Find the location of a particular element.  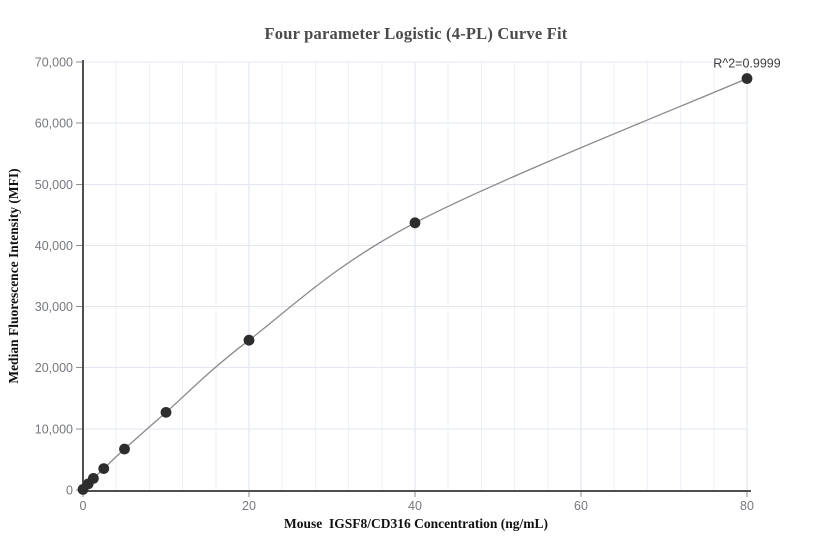

y-tick-label: 40,000 is located at coordinates (54, 246).